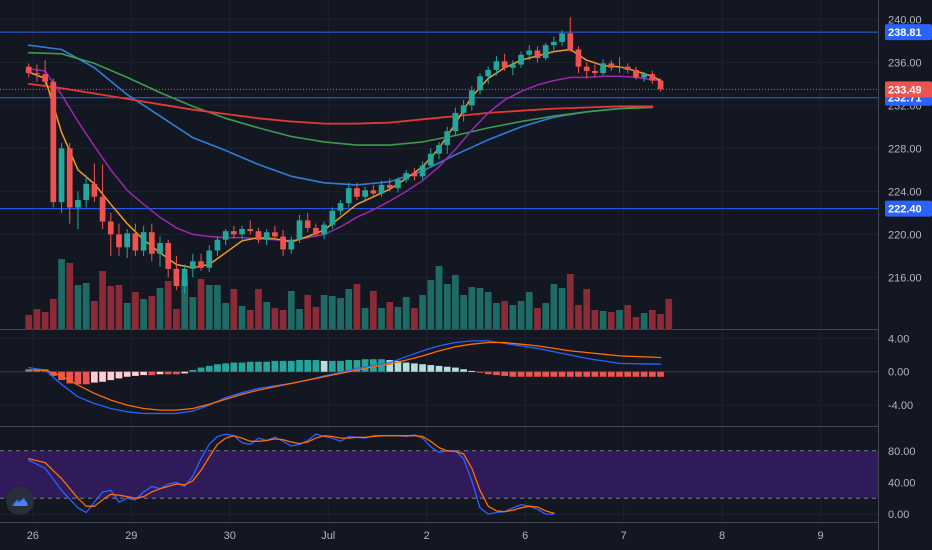 The width and height of the screenshot is (932, 550). What do you see at coordinates (820, 536) in the screenshot?
I see `time-tick-label: 9` at bounding box center [820, 536].